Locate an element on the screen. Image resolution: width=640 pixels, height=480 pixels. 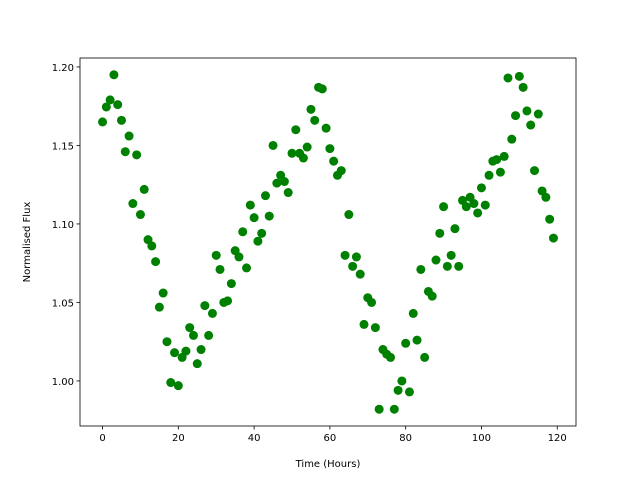
x-axis-label: Time (Hours) is located at coordinates (328, 464).